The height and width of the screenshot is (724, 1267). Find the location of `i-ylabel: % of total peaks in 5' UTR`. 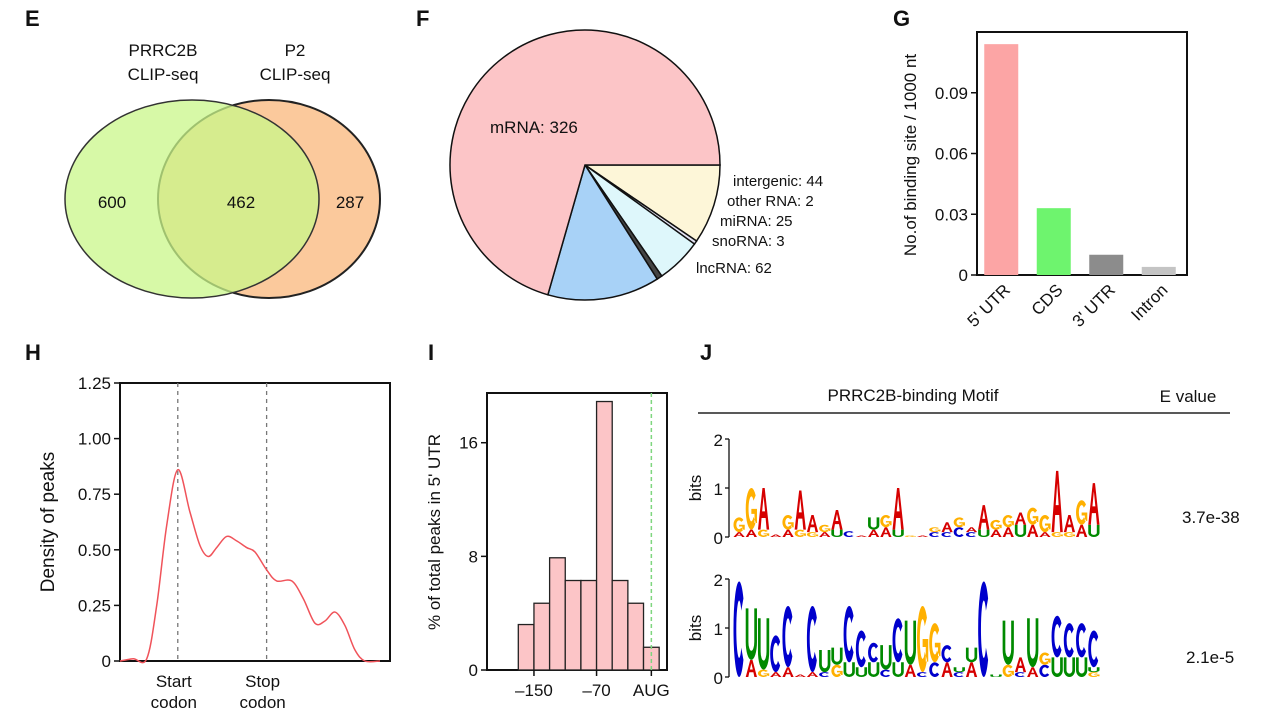

i-ylabel: % of total peaks in 5' UTR is located at coordinates (434, 532).